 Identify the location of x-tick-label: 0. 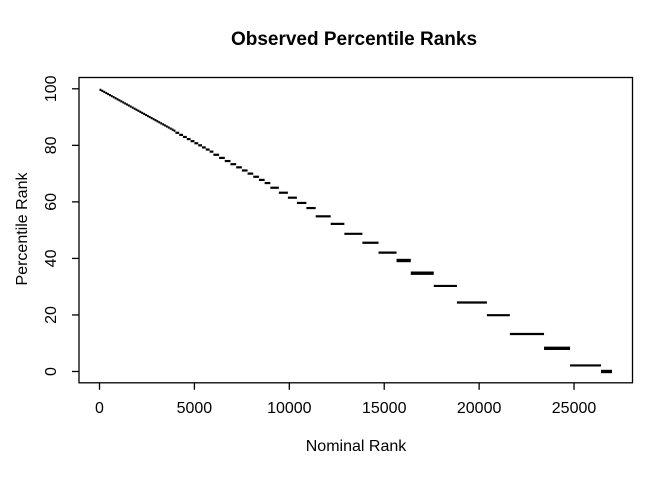
(99, 408).